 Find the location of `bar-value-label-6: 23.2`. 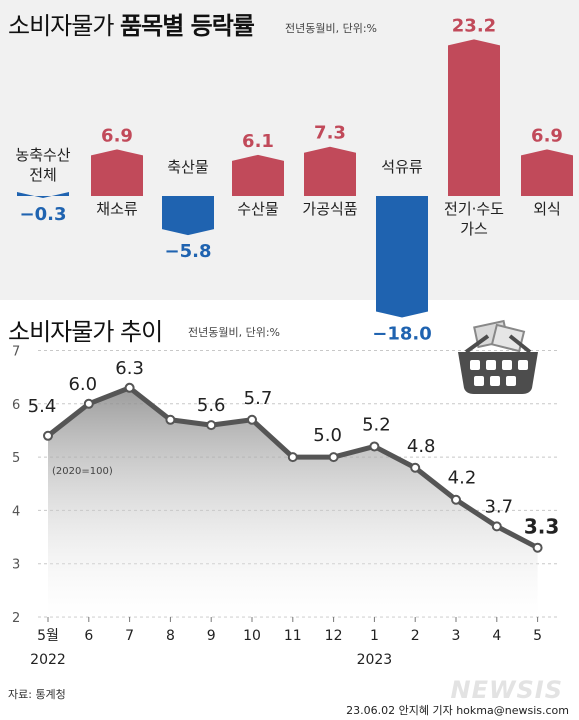

bar-value-label-6: 23.2 is located at coordinates (474, 25).